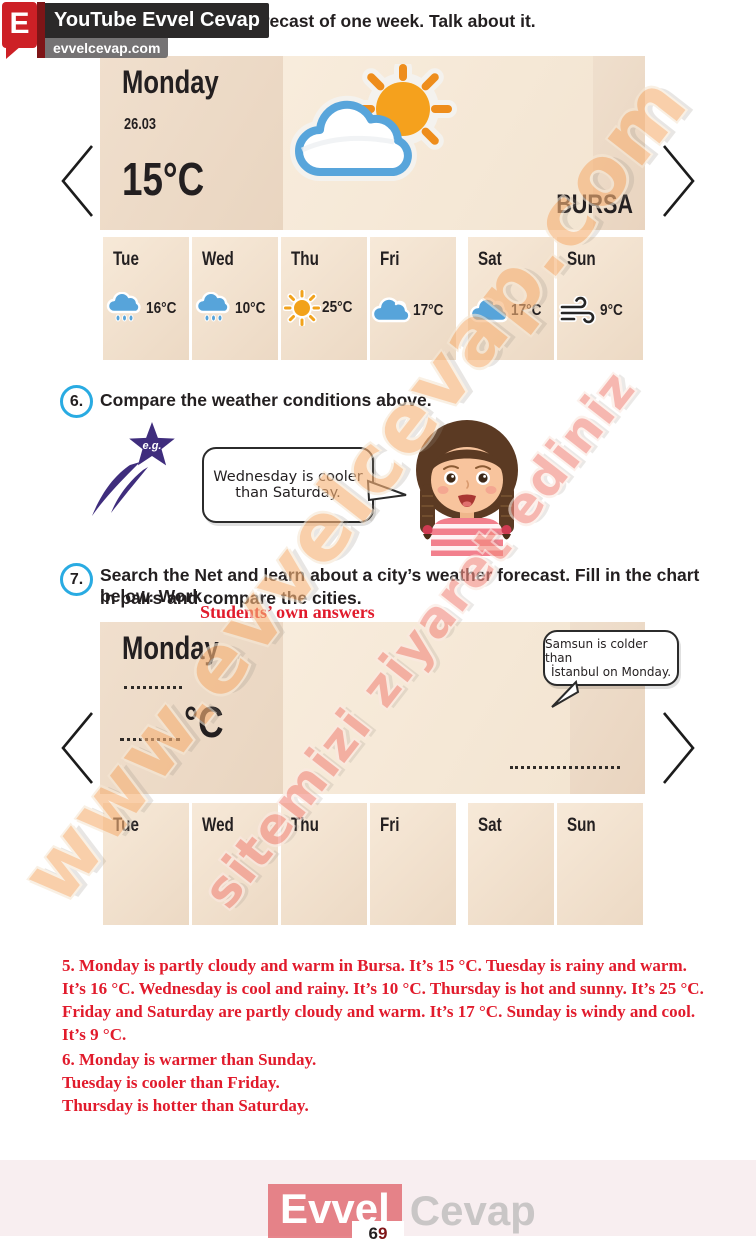 The height and width of the screenshot is (1247, 756). What do you see at coordinates (150, 739) in the screenshot?
I see `temperature-blank-line` at bounding box center [150, 739].